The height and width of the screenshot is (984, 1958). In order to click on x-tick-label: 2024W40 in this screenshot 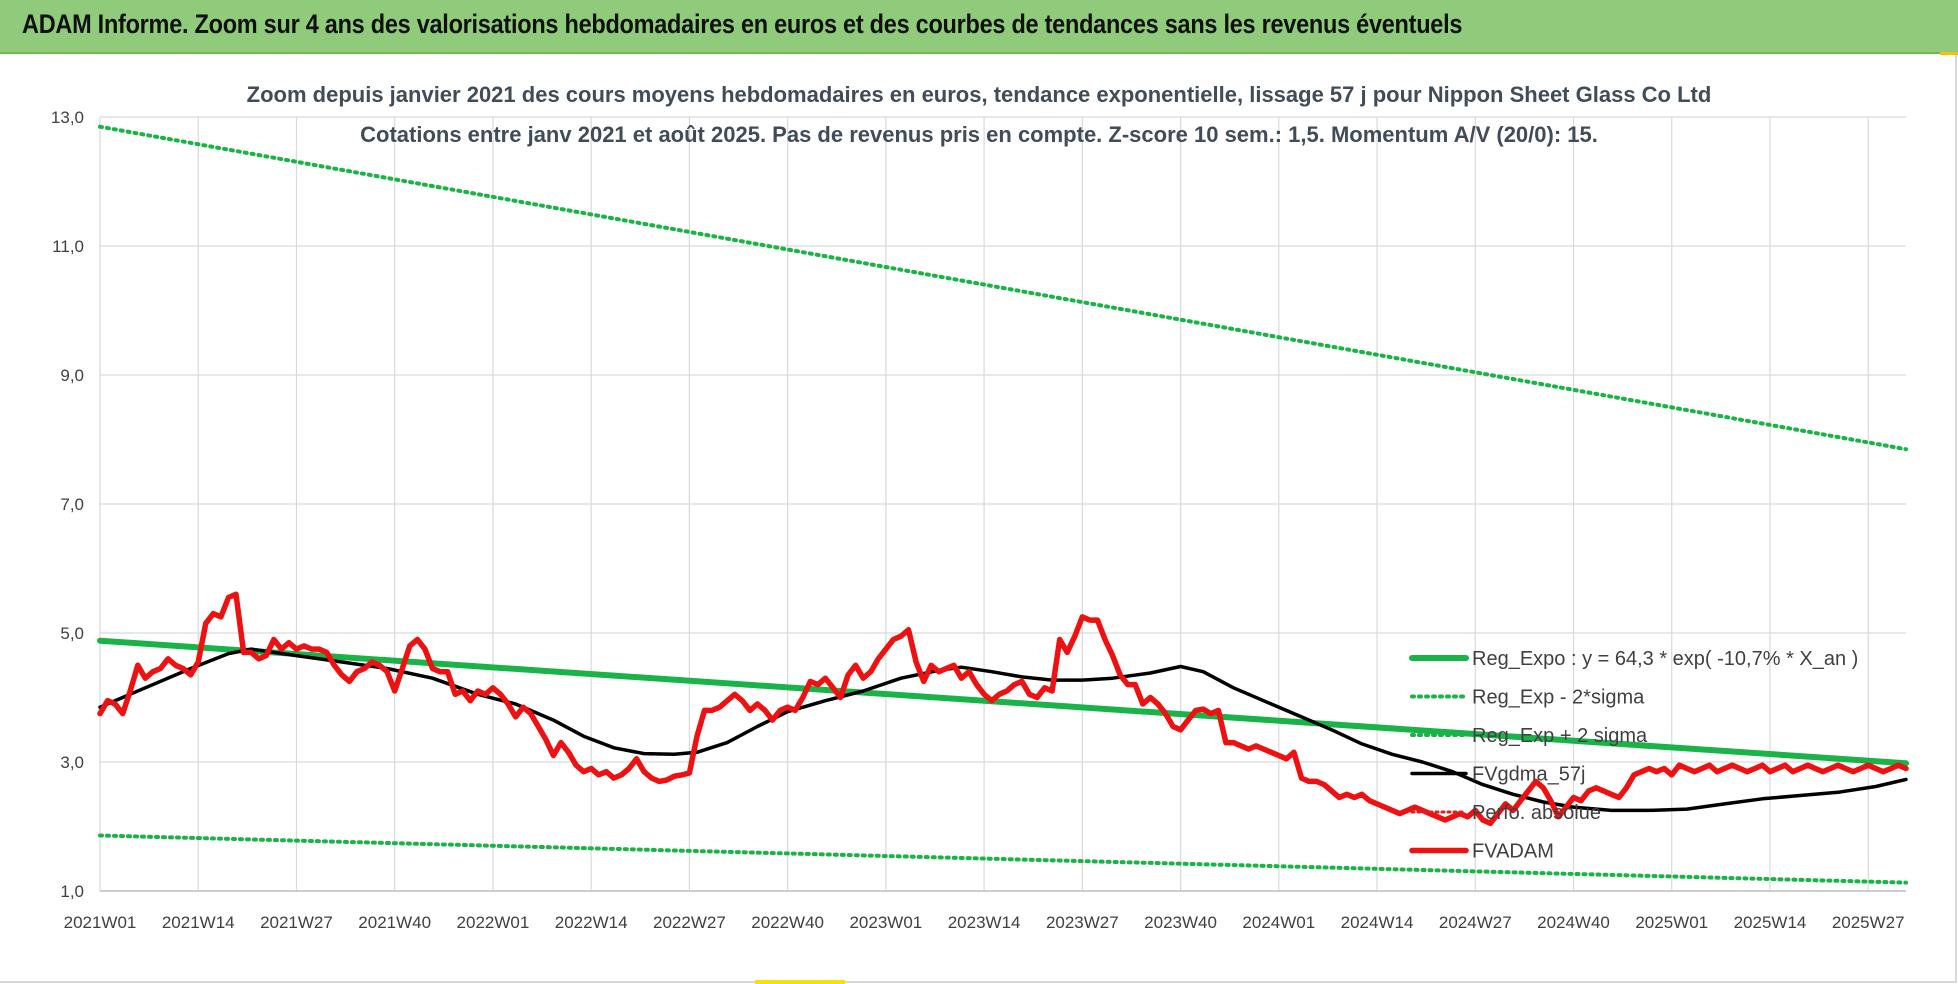, I will do `click(1573, 922)`.